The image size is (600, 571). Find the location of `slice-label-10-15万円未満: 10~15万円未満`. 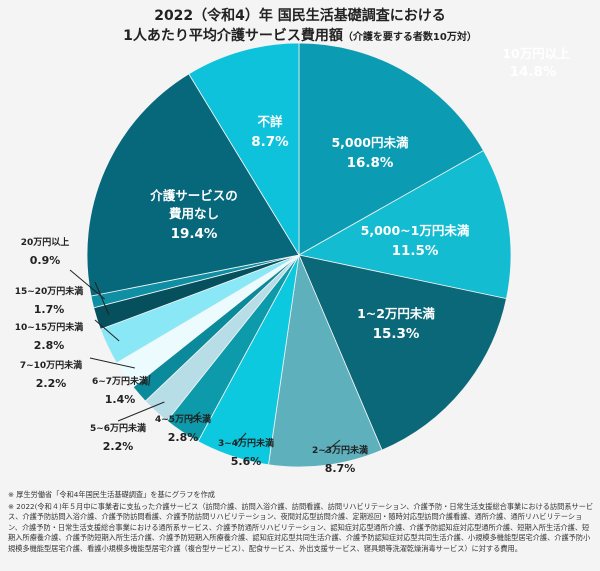

slice-label-10-15万円未満: 10~15万円未満 is located at coordinates (49, 327).